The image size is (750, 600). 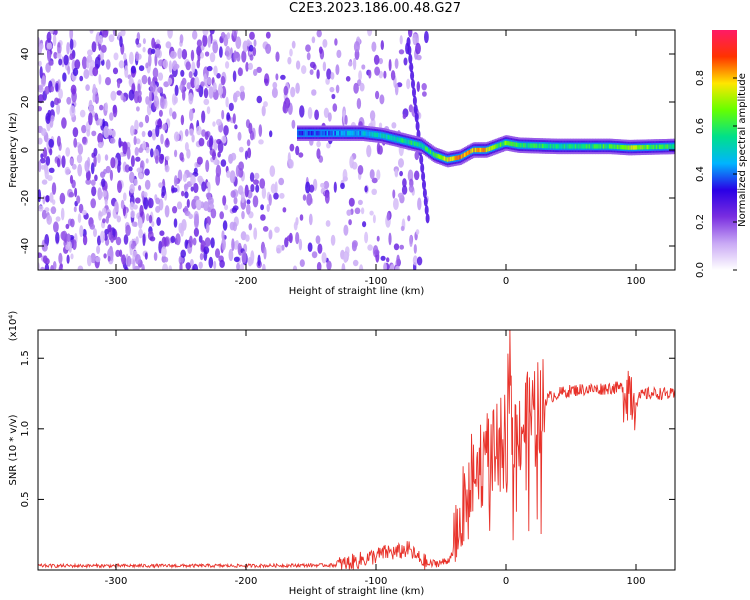 I want to click on streak-blob, so click(x=424, y=193).